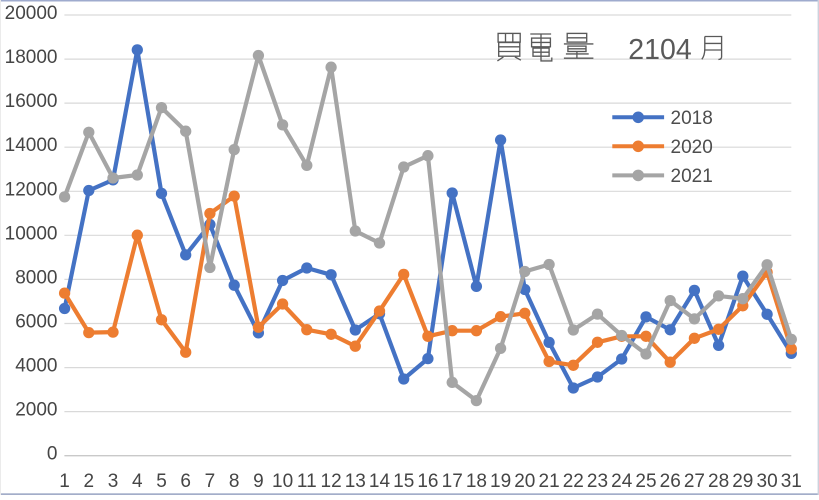  What do you see at coordinates (31, 57) in the screenshot?
I see `svg-text: 18000` at bounding box center [31, 57].